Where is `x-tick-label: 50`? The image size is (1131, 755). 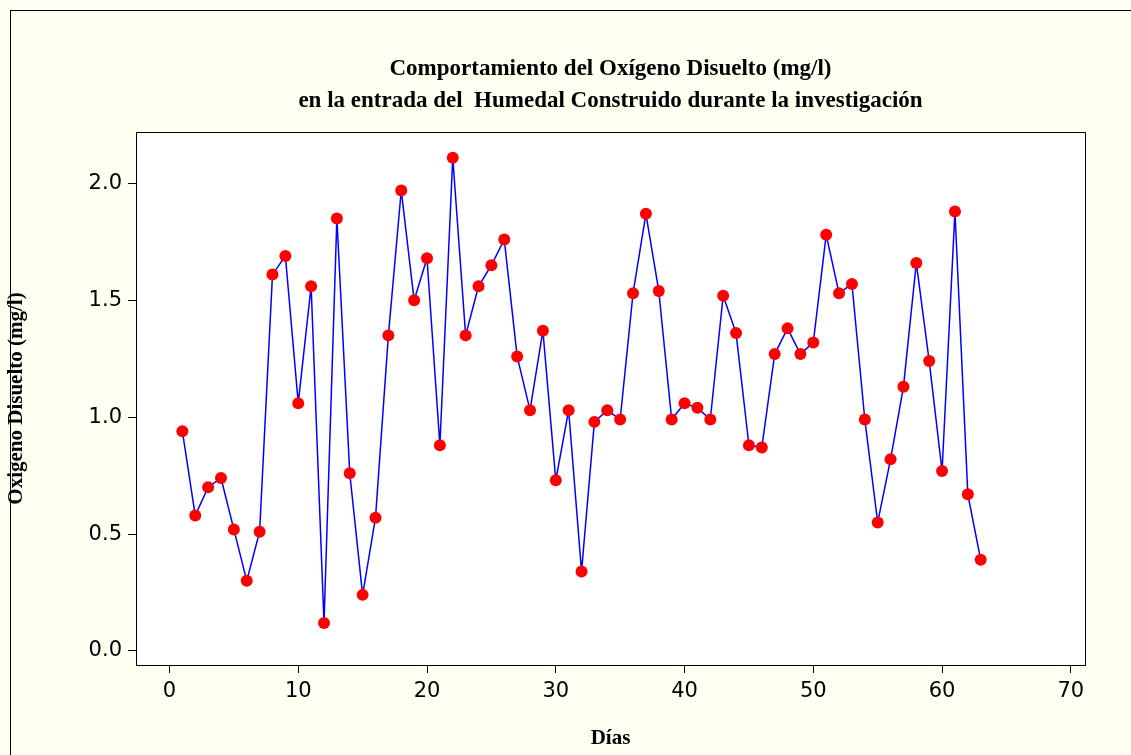 x-tick-label: 50 is located at coordinates (813, 690).